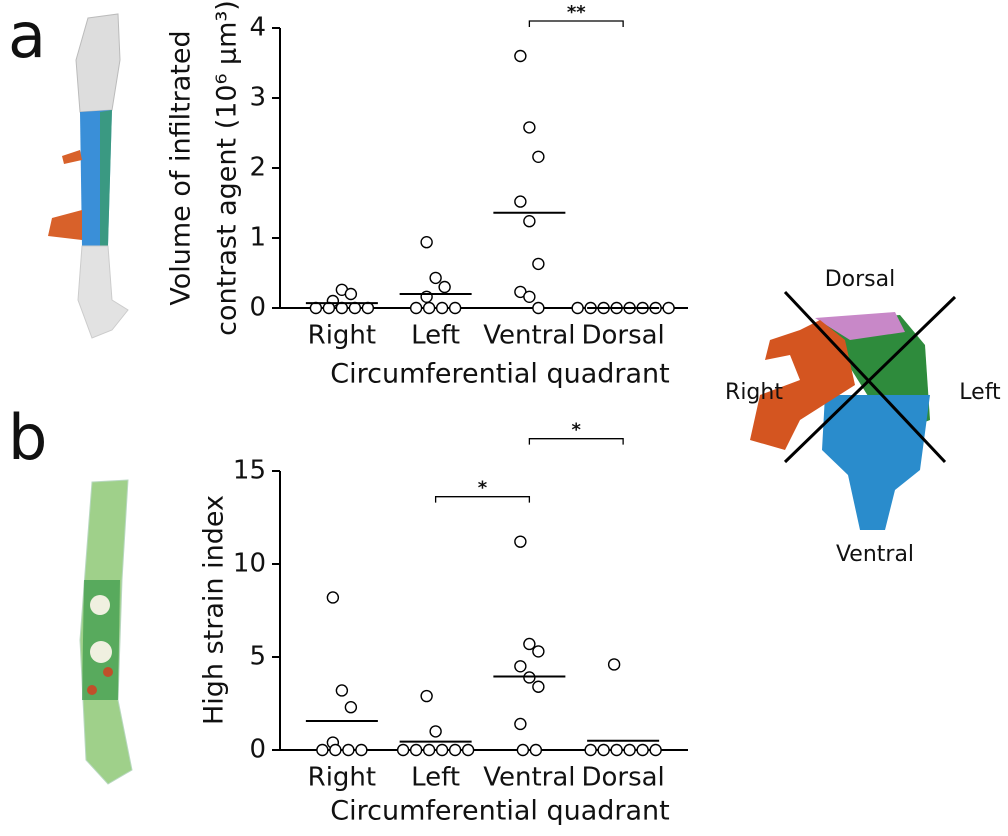 The image size is (1008, 836). What do you see at coordinates (257, 168) in the screenshot?
I see `y-tick-label: 2` at bounding box center [257, 168].